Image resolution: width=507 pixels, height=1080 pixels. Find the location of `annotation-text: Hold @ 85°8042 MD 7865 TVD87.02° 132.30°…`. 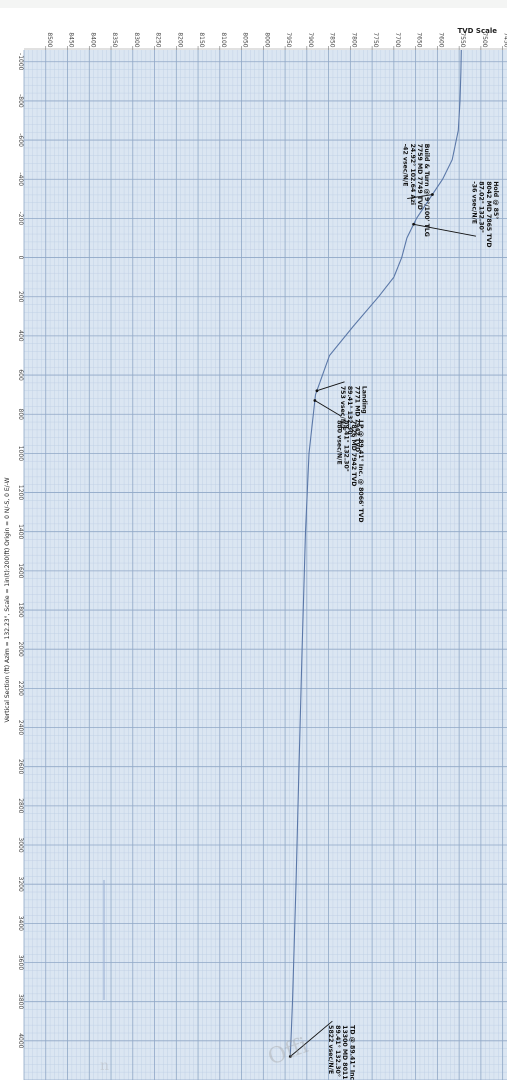

annotation-text: Hold @ 85°8042 MD 7865 TVD87.02° 132.30°… is located at coordinates (485, 214).